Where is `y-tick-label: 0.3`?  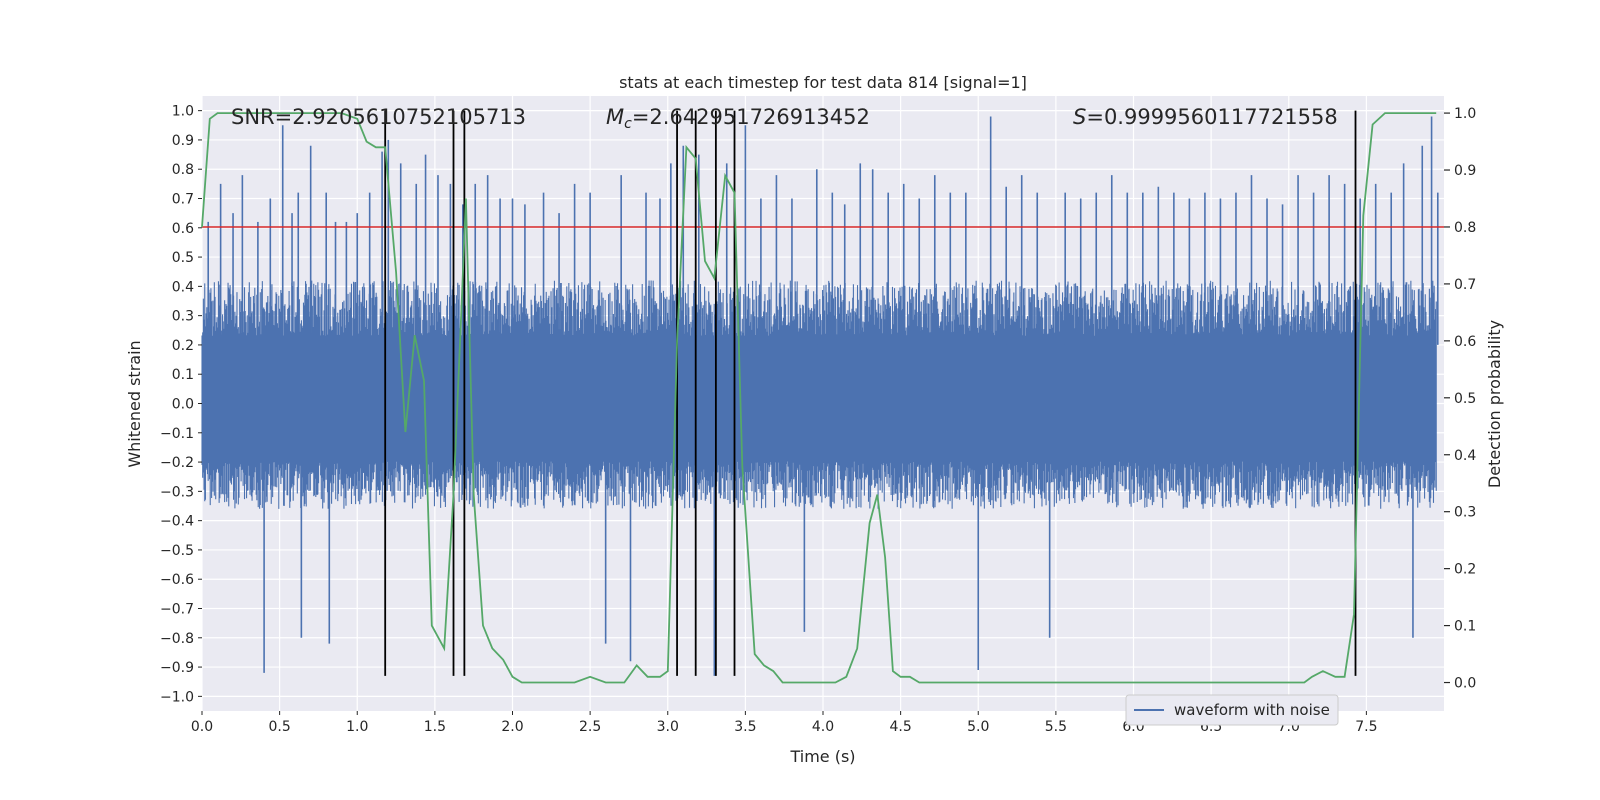
y-tick-label: 0.3 is located at coordinates (183, 317).